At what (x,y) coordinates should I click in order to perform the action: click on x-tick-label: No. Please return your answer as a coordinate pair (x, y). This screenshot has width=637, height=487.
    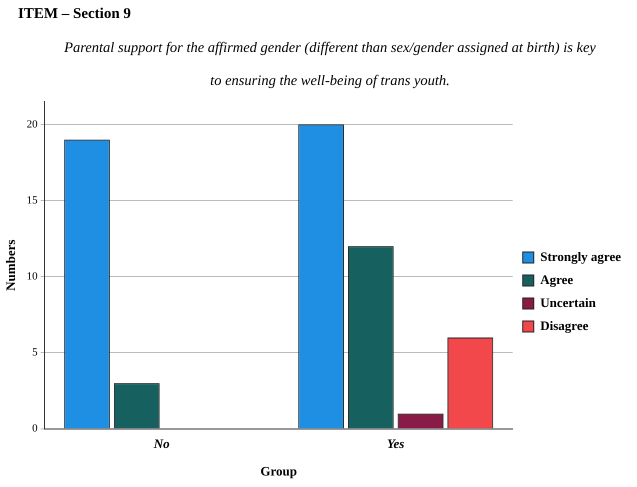
    Looking at the image, I should click on (161, 443).